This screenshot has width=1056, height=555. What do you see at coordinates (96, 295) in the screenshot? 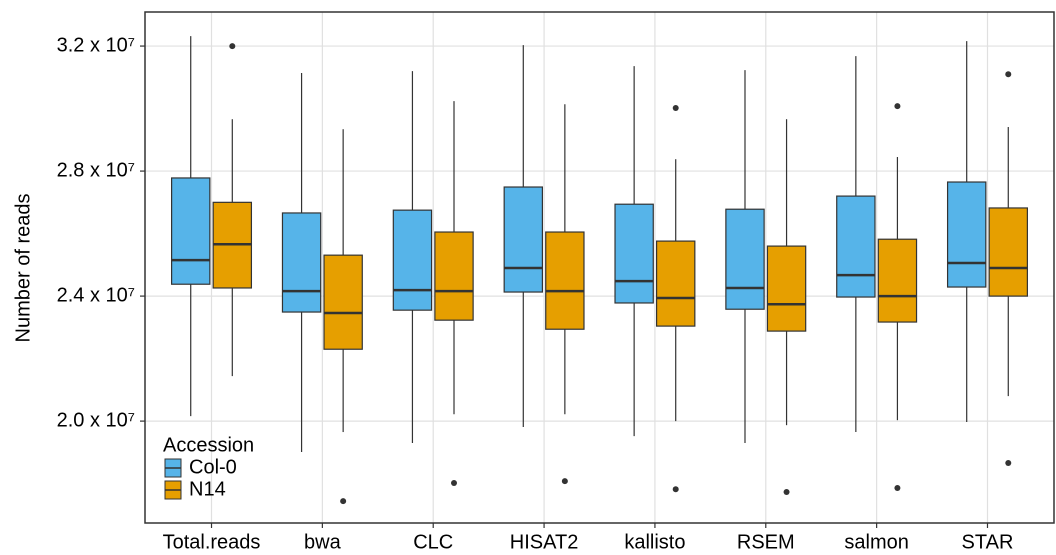
I see `y-tick-label: 2.4 x 10⁷` at bounding box center [96, 295].